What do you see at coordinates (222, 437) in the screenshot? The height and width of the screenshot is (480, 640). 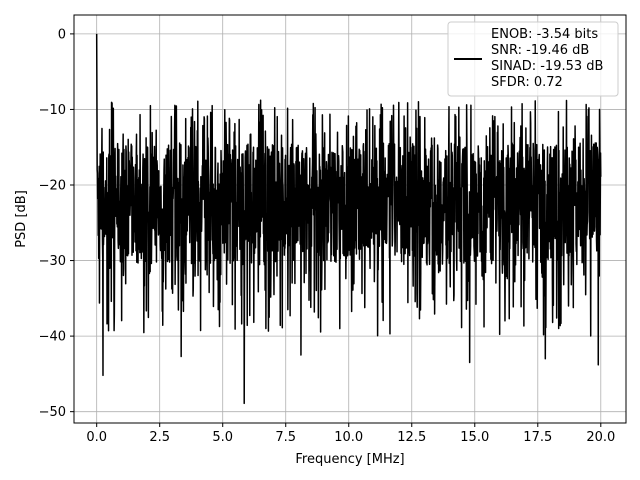 I see `x-tick-label: 5.0` at bounding box center [222, 437].